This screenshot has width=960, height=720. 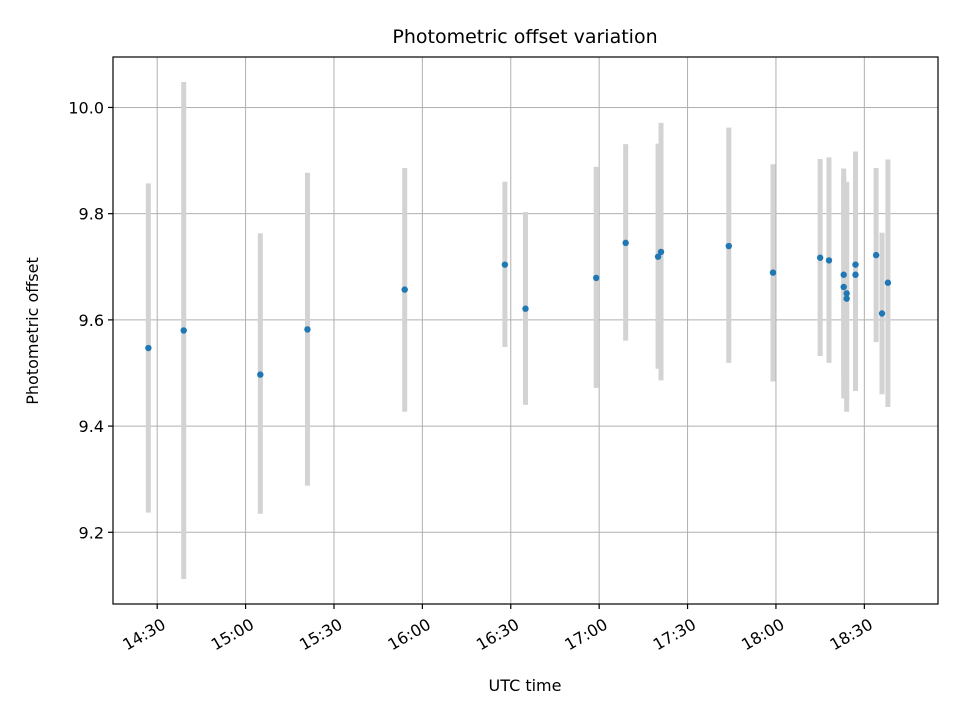 I want to click on y-tick-label: 9.6, so click(x=91, y=320).